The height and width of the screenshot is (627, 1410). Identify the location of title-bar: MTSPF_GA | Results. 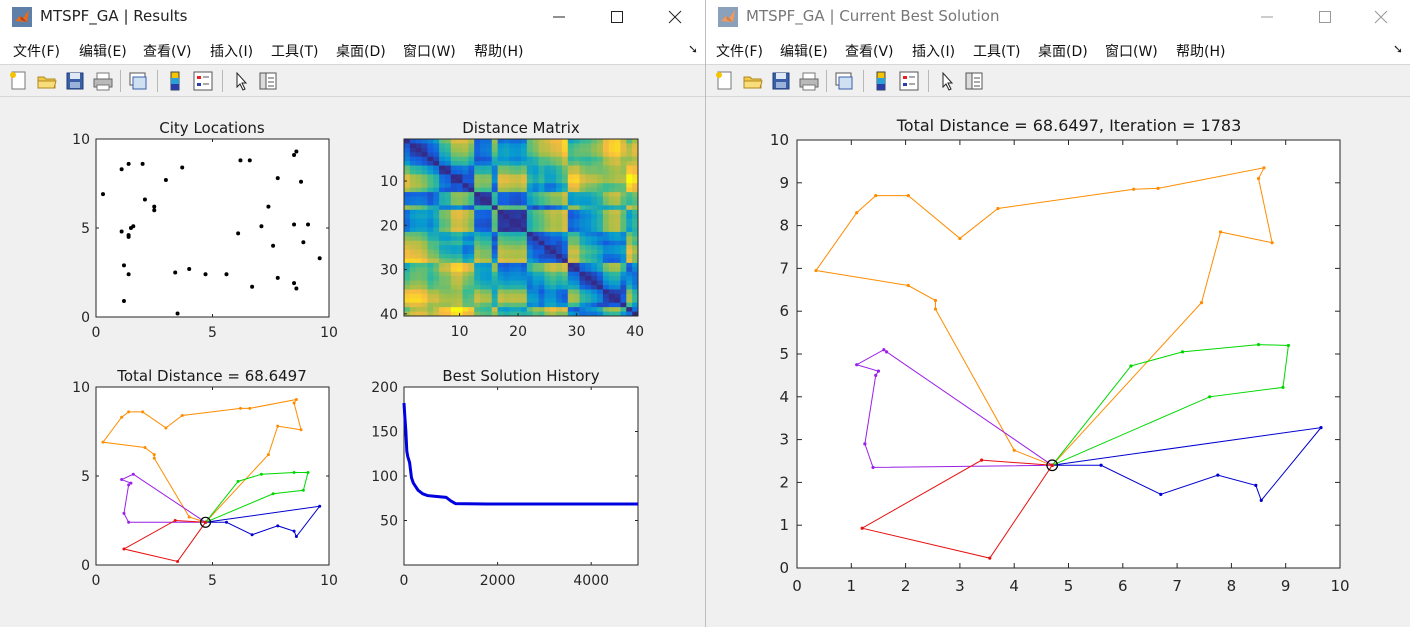
(352, 17).